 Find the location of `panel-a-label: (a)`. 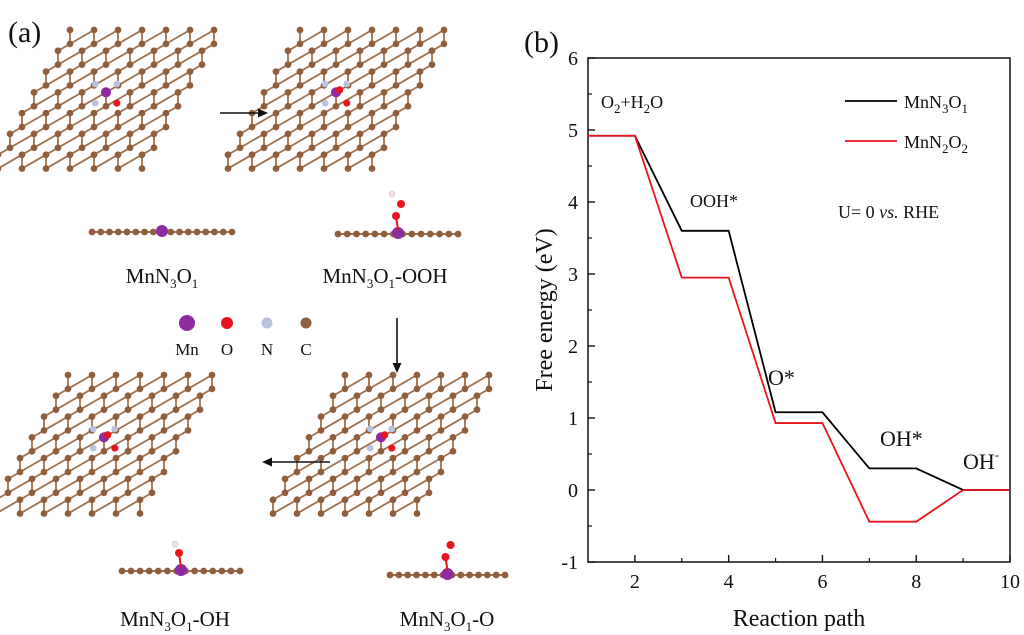

panel-a-label: (a) is located at coordinates (24, 32).